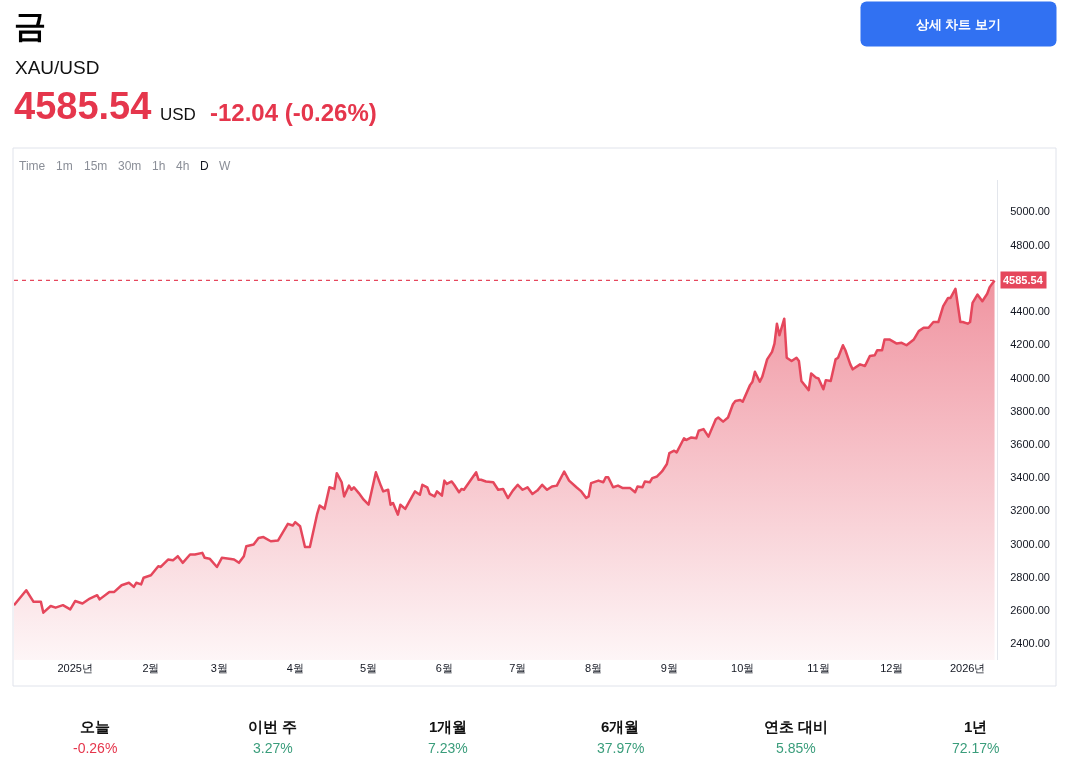 The width and height of the screenshot is (1068, 769). Describe the element at coordinates (620, 726) in the screenshot. I see `text: 6개월` at that location.